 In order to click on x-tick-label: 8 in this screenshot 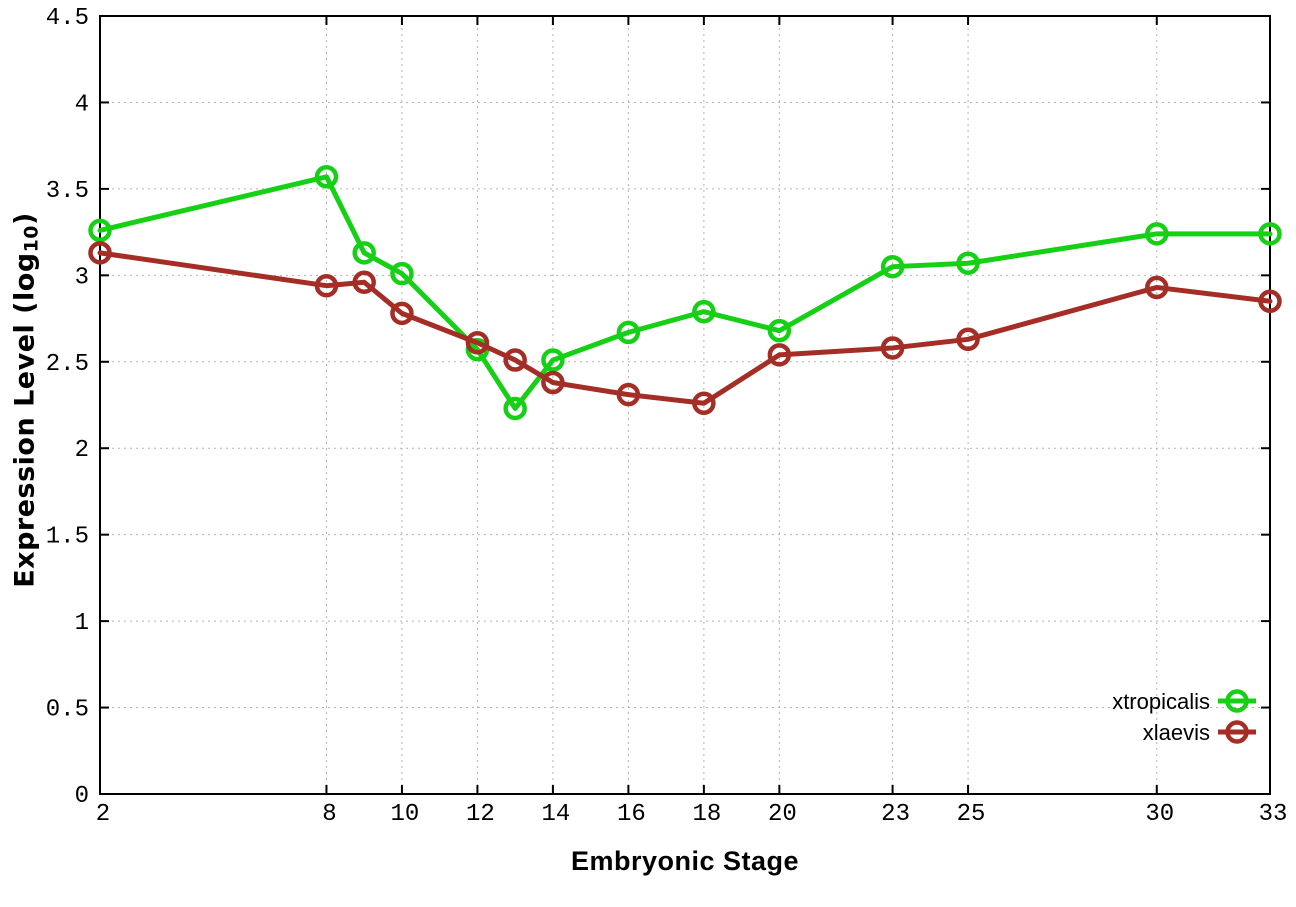, I will do `click(329, 814)`.